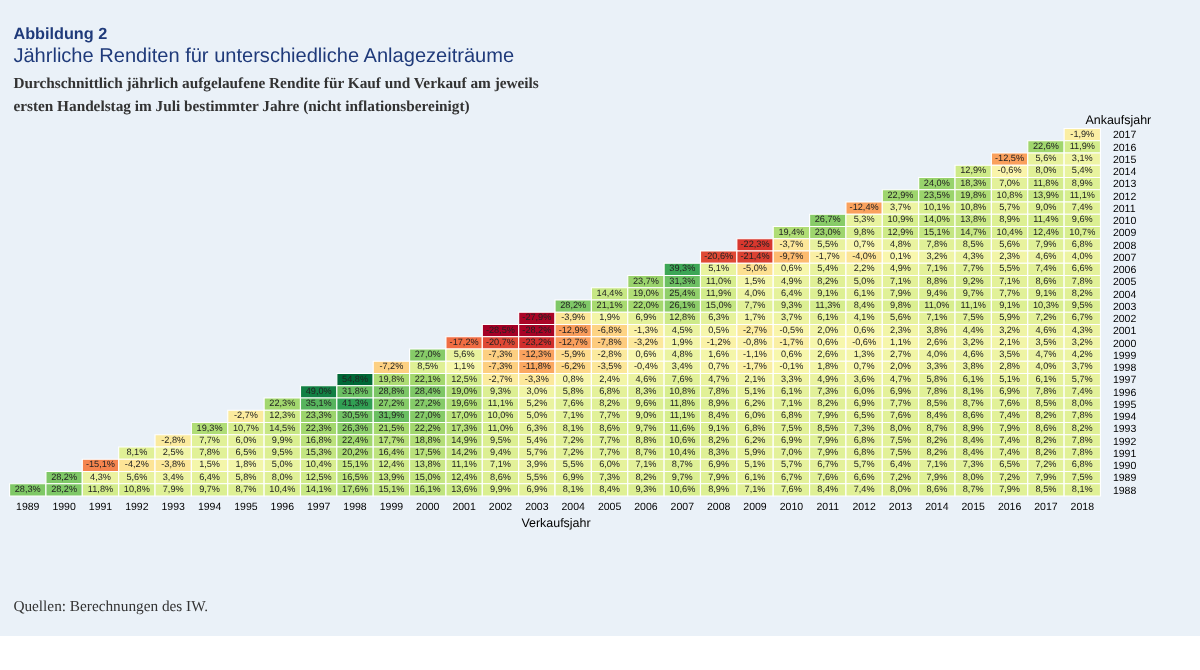 The width and height of the screenshot is (1200, 670). What do you see at coordinates (276, 83) in the screenshot?
I see `text: Durchschnittlich jährlich aufgelaufene Rendite für Kauf und Verkauf am jeweils` at bounding box center [276, 83].